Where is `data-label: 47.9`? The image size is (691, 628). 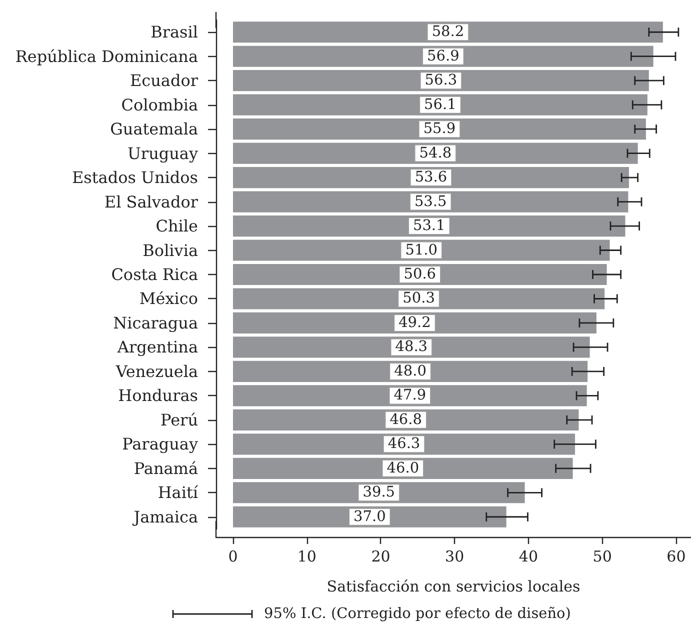 data-label: 47.9 is located at coordinates (410, 396).